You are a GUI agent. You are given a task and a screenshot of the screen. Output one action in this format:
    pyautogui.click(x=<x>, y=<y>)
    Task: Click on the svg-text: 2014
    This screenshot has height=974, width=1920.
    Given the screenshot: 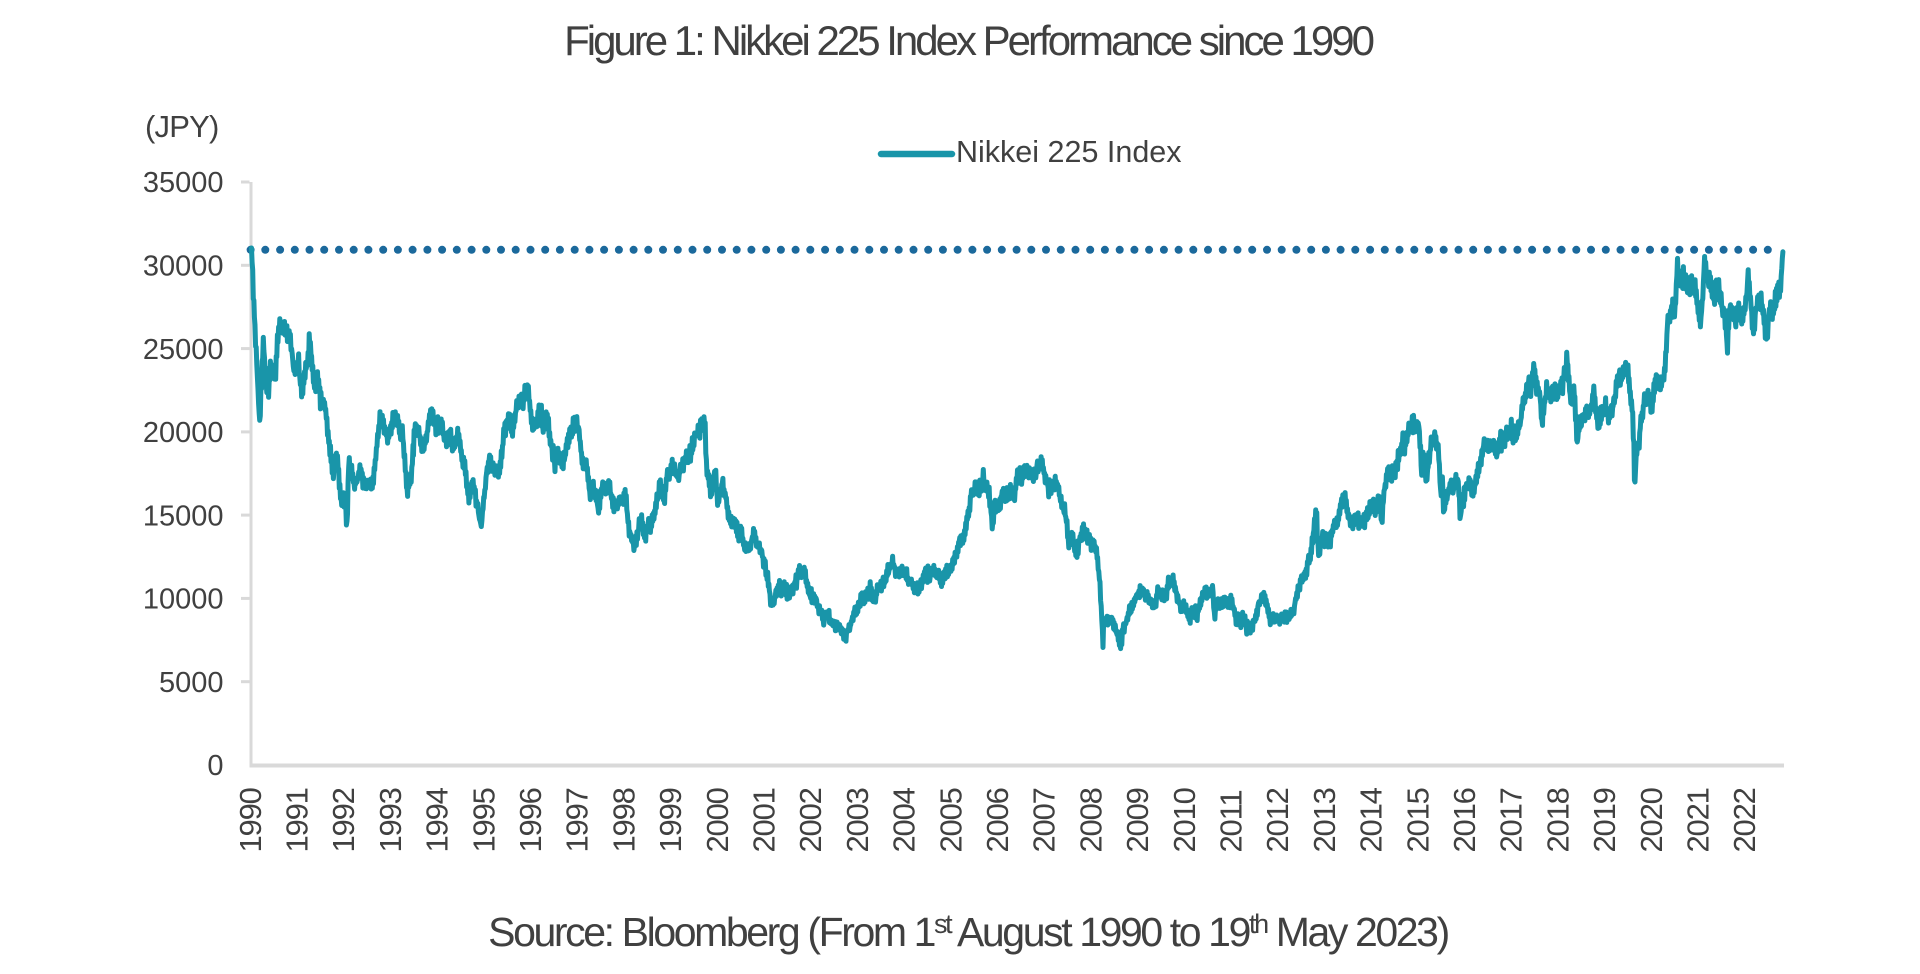 What is the action you would take?
    pyautogui.click(x=1371, y=819)
    